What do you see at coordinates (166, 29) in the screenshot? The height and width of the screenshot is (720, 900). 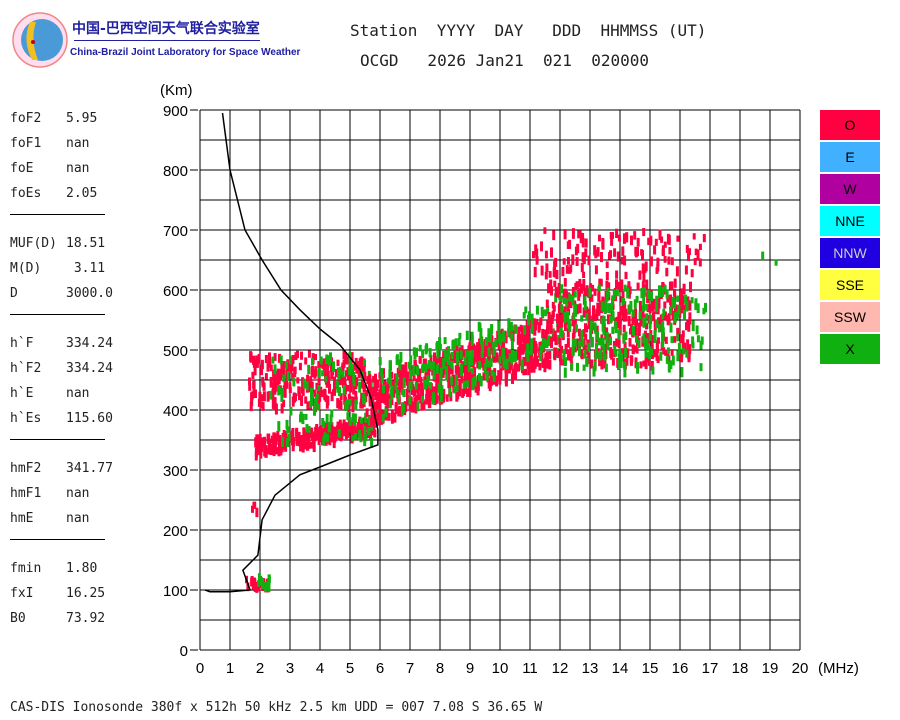 I see `lab-name-chinese: 中国-巴西空间天气联合实验室` at bounding box center [166, 29].